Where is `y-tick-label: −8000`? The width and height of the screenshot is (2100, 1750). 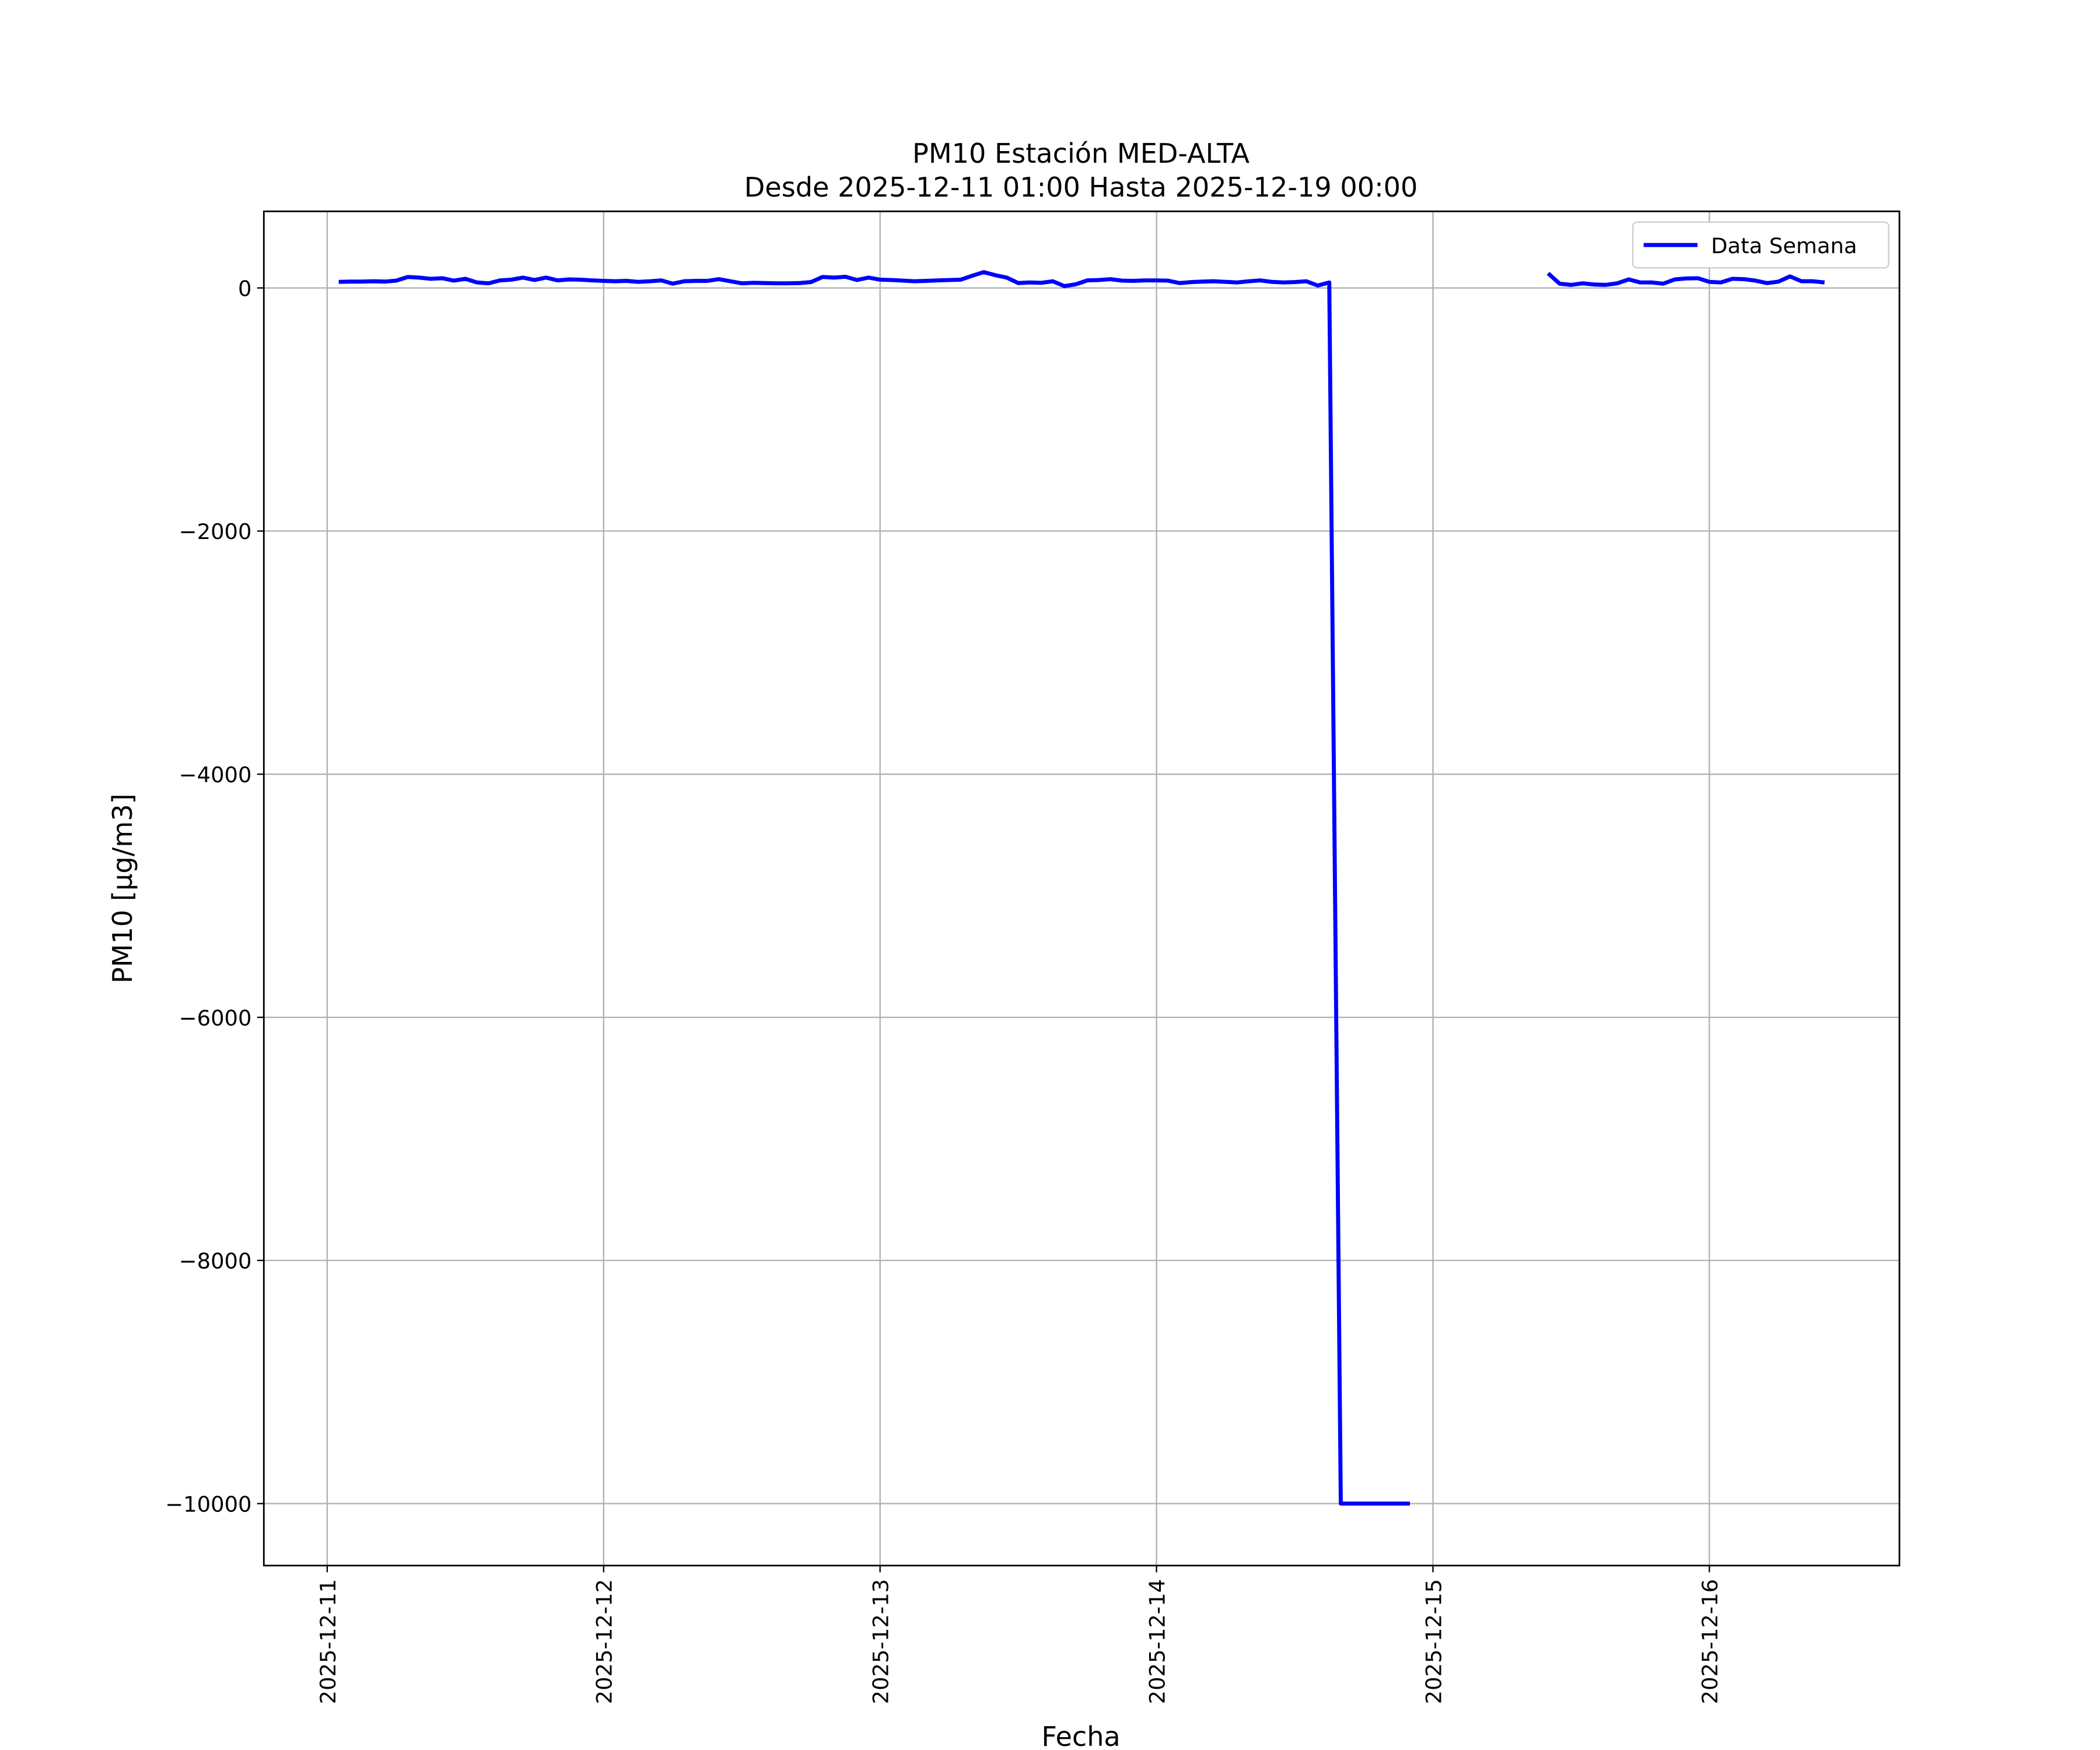
y-tick-label: −8000 is located at coordinates (215, 1261).